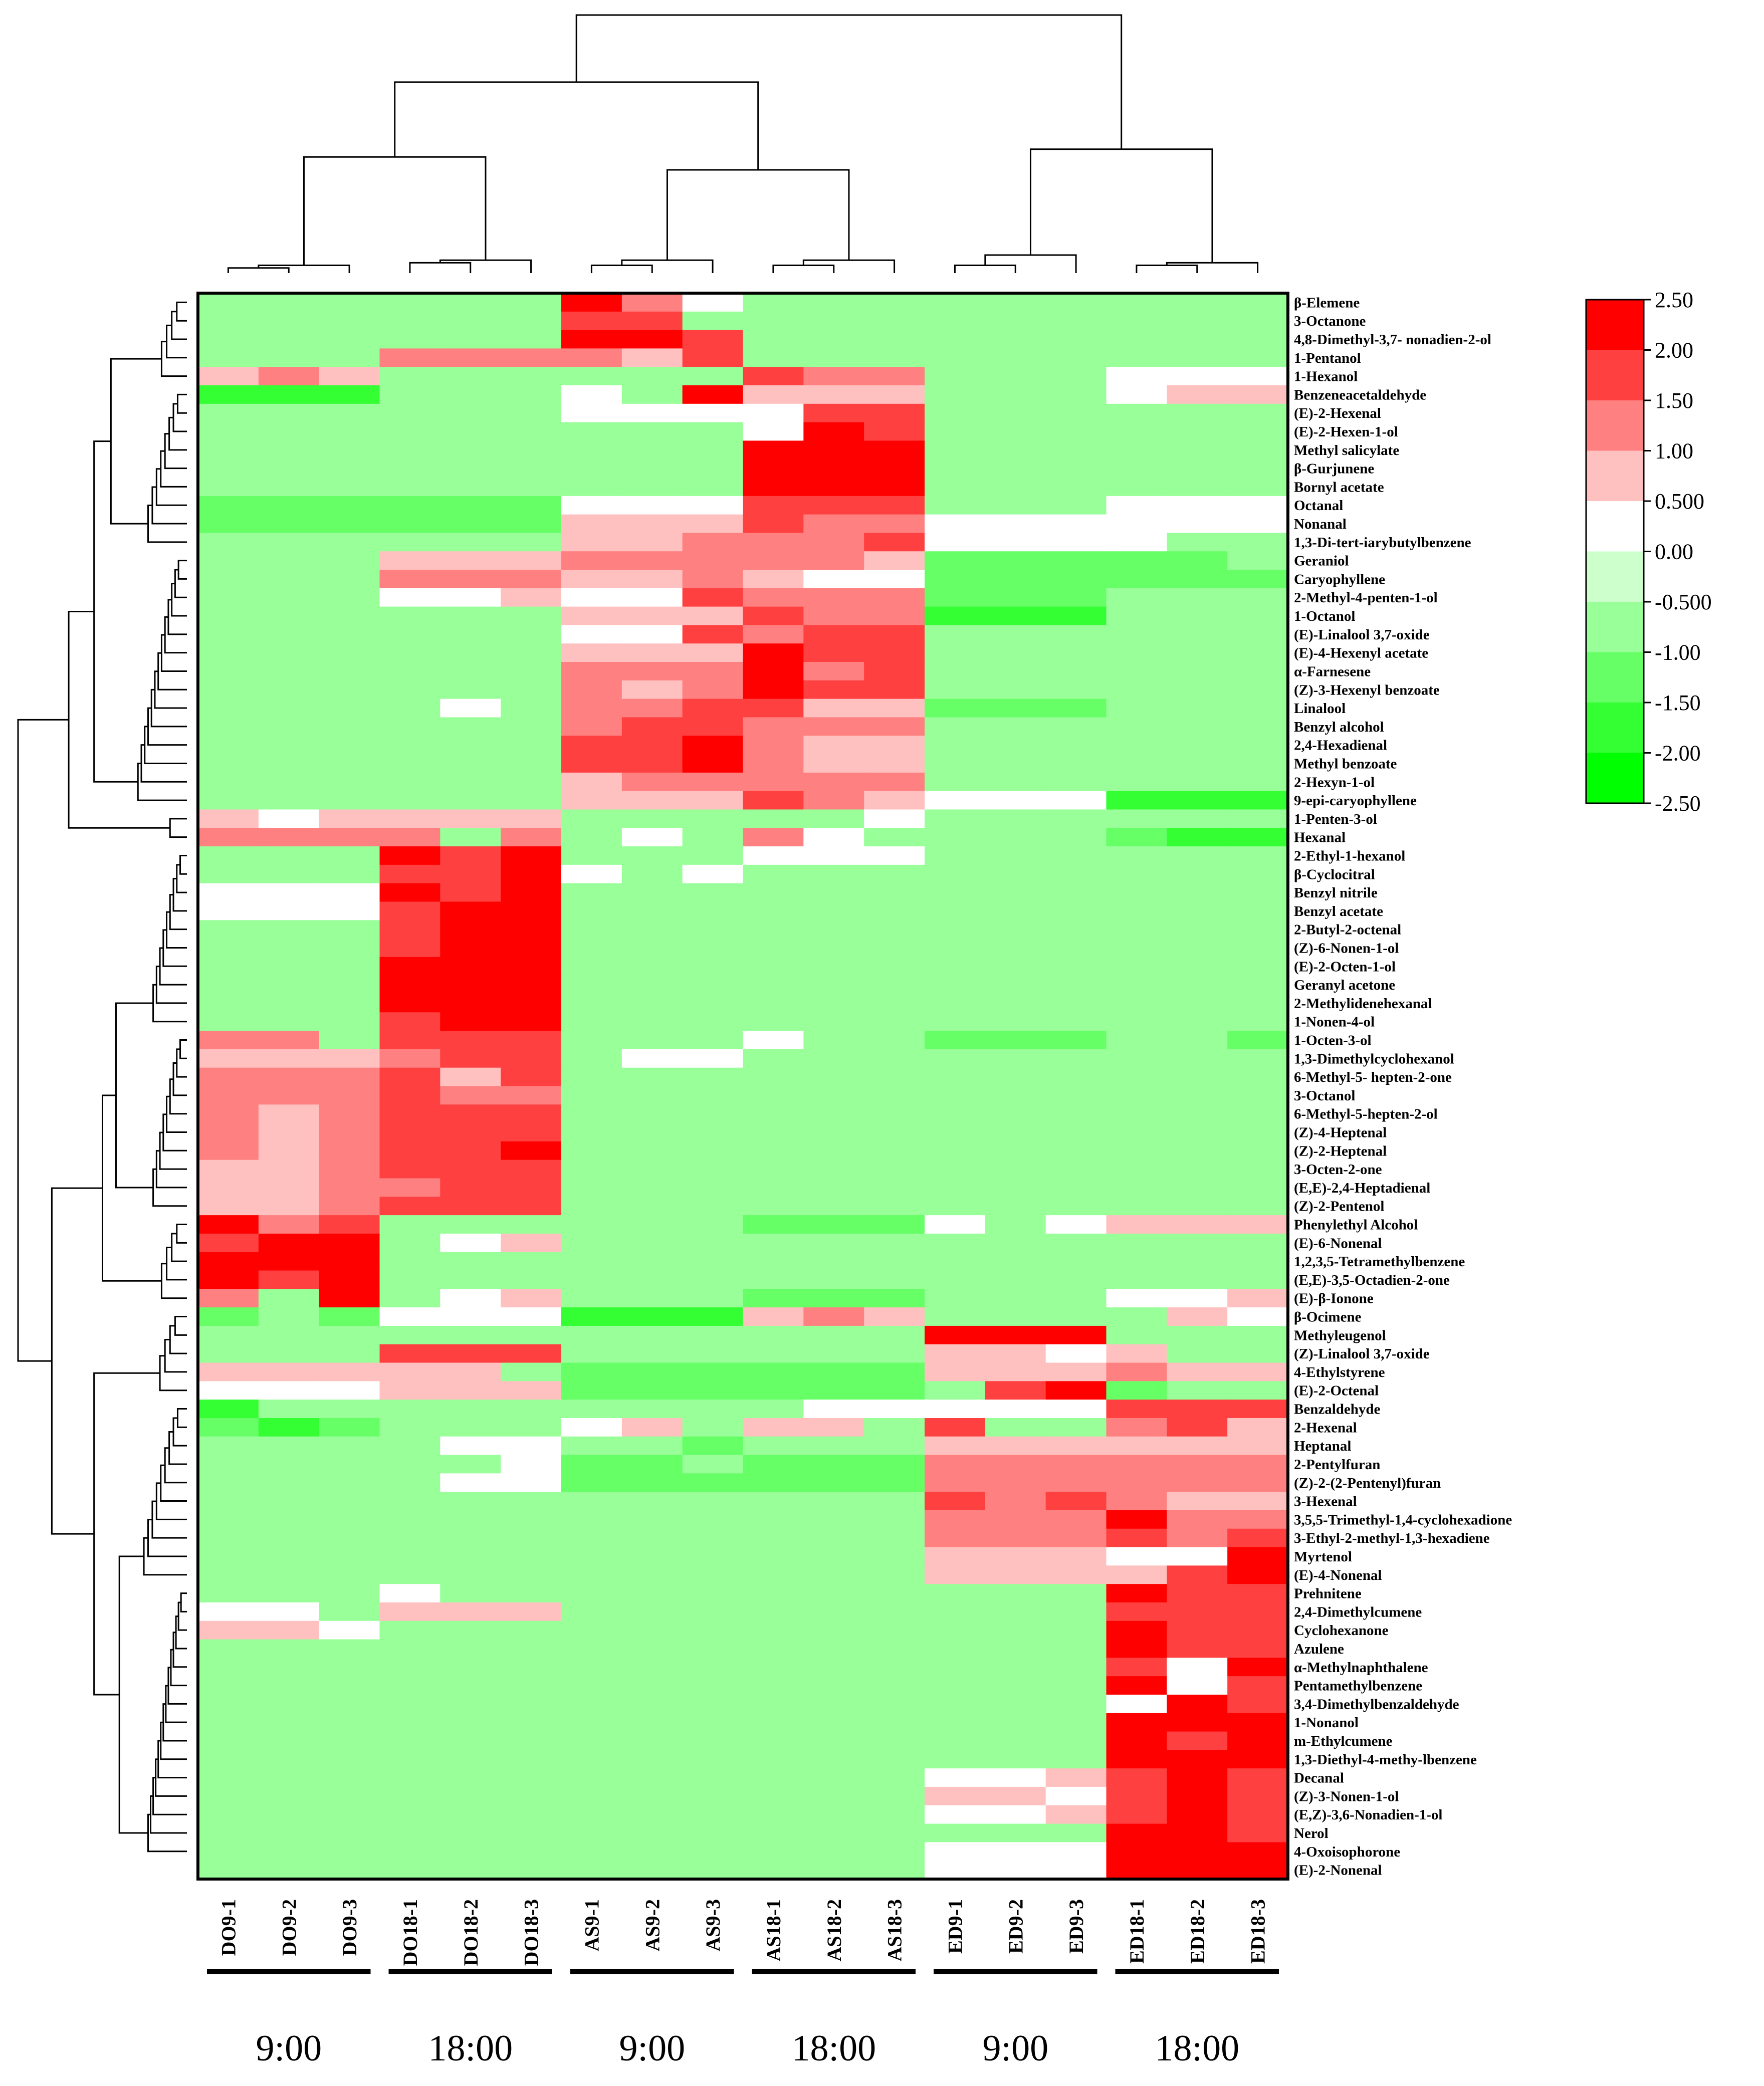  Describe the element at coordinates (1344, 985) in the screenshot. I see `row-label: Geranyl acetone` at that location.